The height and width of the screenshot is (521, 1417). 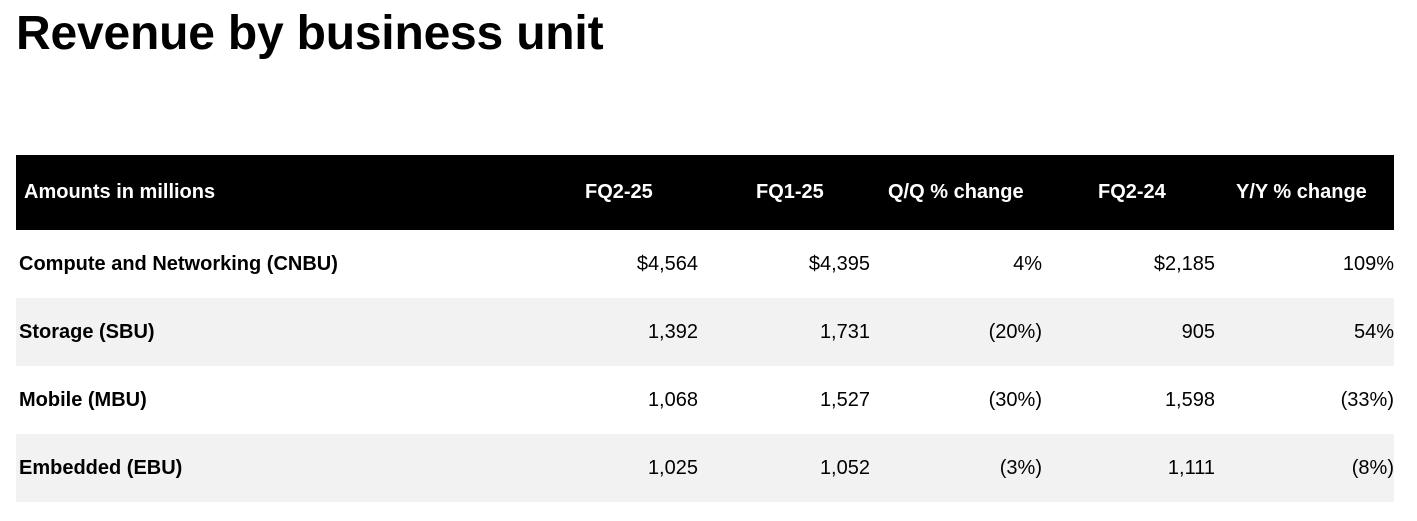 I want to click on cell-fq2-24: 1,598, so click(x=1189, y=399).